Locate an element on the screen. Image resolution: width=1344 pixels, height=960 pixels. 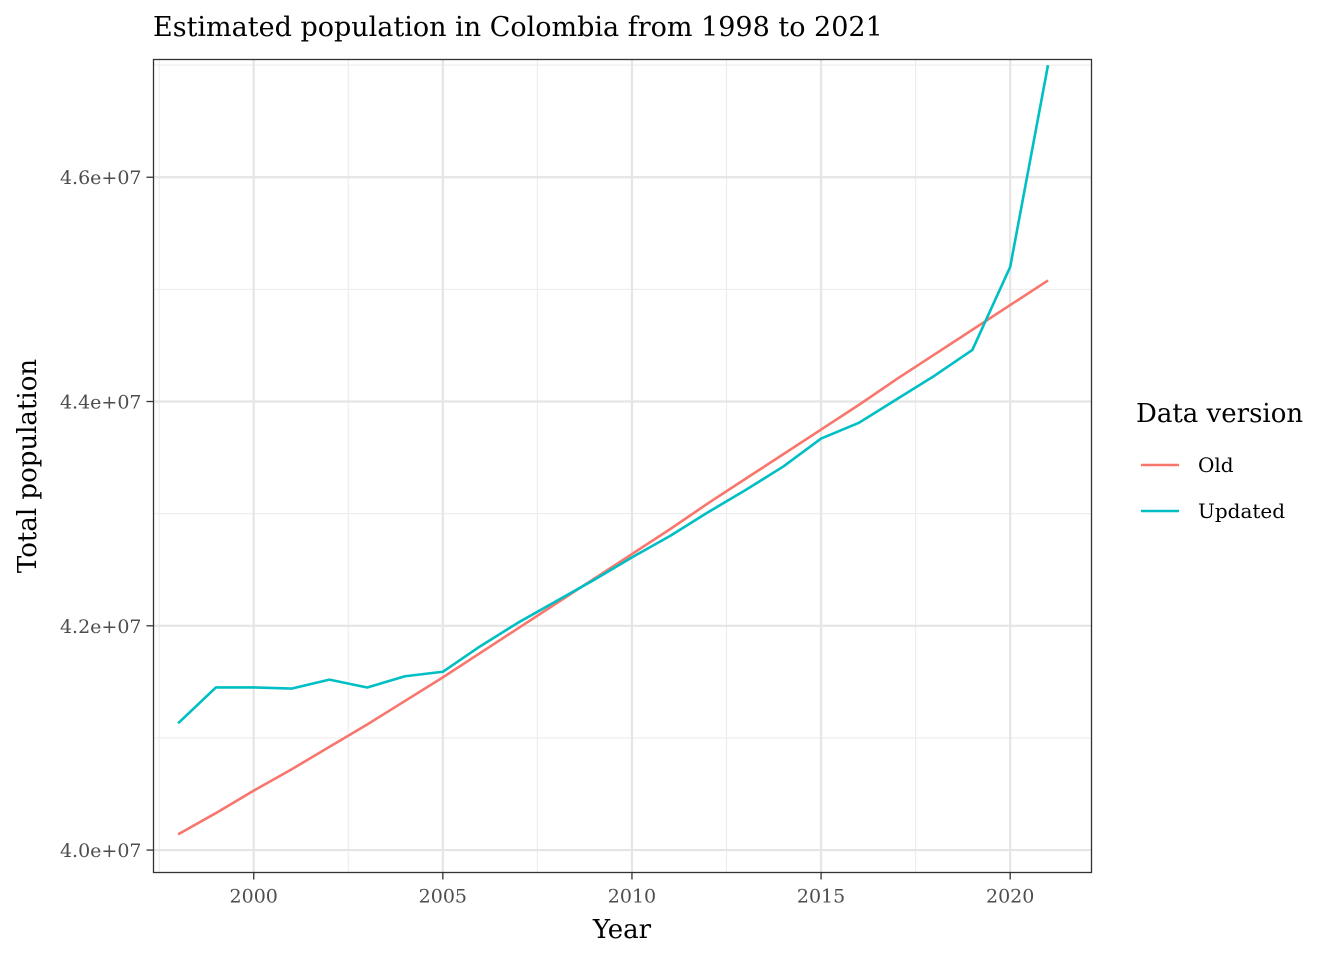
y-axis: 4.0e+07 4.2e+07 4.4e+07 4.6e+07 is located at coordinates (107, 514).